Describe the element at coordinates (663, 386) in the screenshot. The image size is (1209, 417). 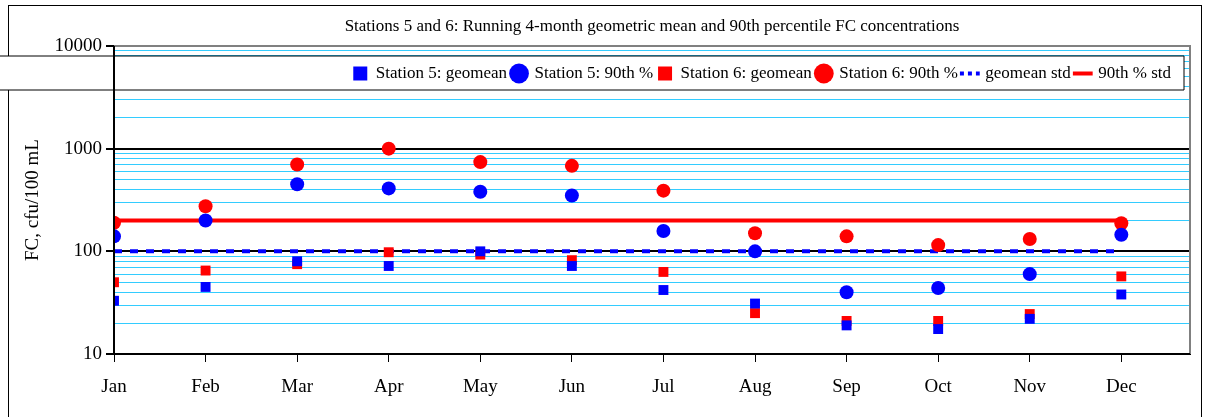
I see `x-tick-label: Jul` at that location.